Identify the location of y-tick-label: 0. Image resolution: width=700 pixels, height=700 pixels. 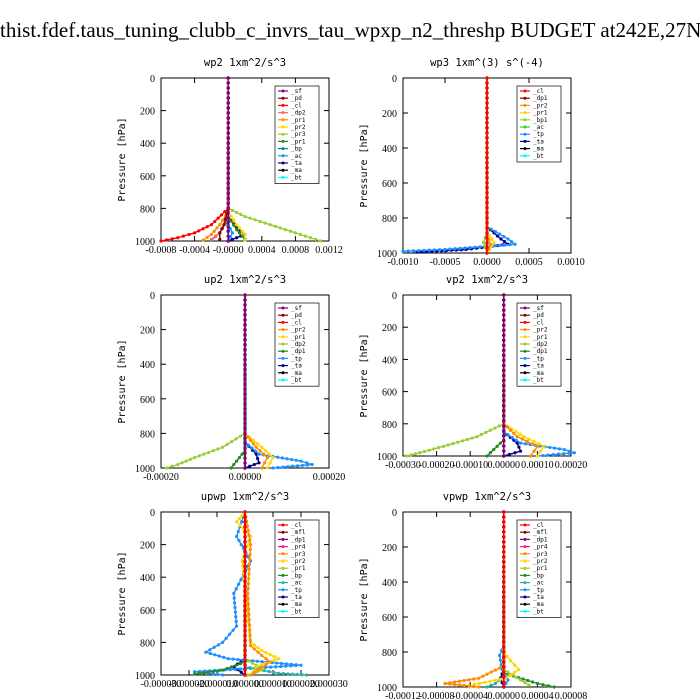
(394, 79).